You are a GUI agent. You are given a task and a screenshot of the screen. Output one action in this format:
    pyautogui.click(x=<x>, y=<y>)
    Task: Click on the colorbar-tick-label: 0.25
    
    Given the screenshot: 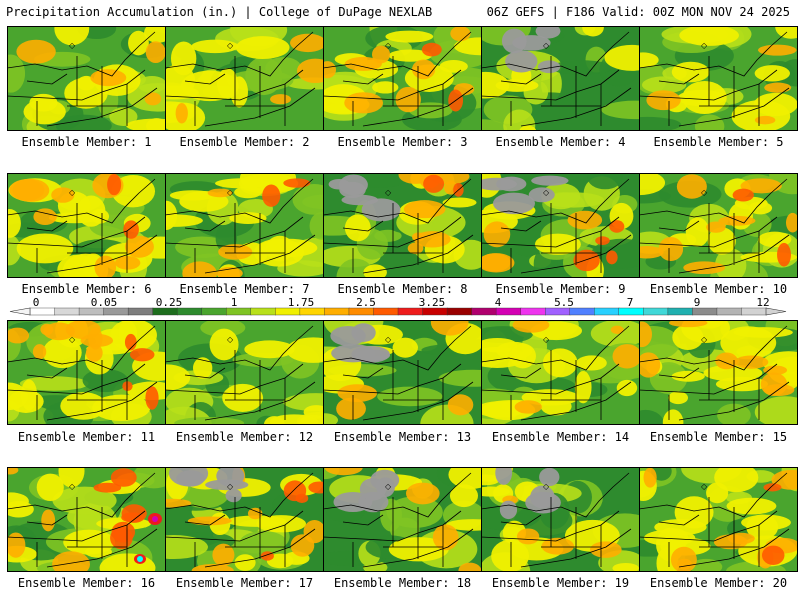 What is the action you would take?
    pyautogui.click(x=169, y=302)
    